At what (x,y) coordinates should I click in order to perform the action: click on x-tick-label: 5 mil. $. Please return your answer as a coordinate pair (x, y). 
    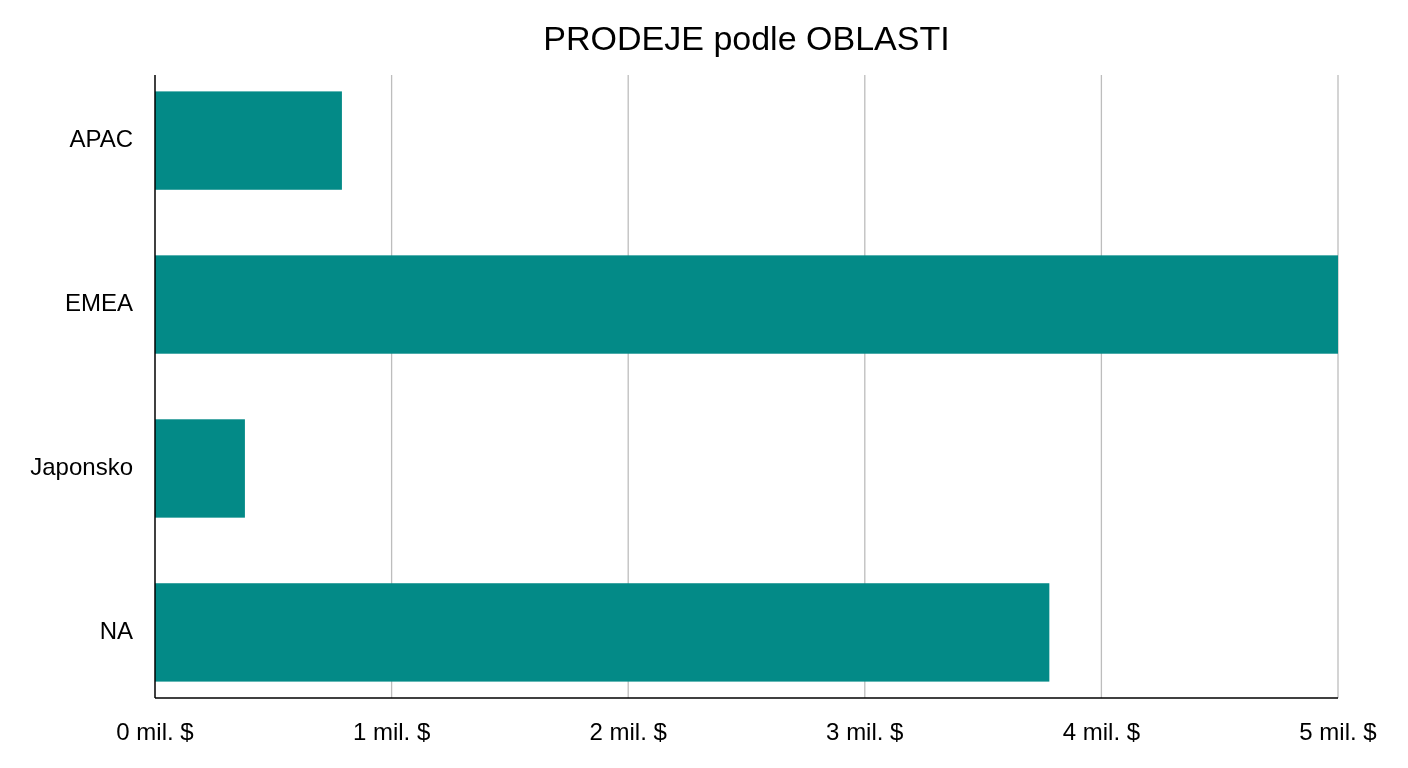
    Looking at the image, I should click on (1338, 731).